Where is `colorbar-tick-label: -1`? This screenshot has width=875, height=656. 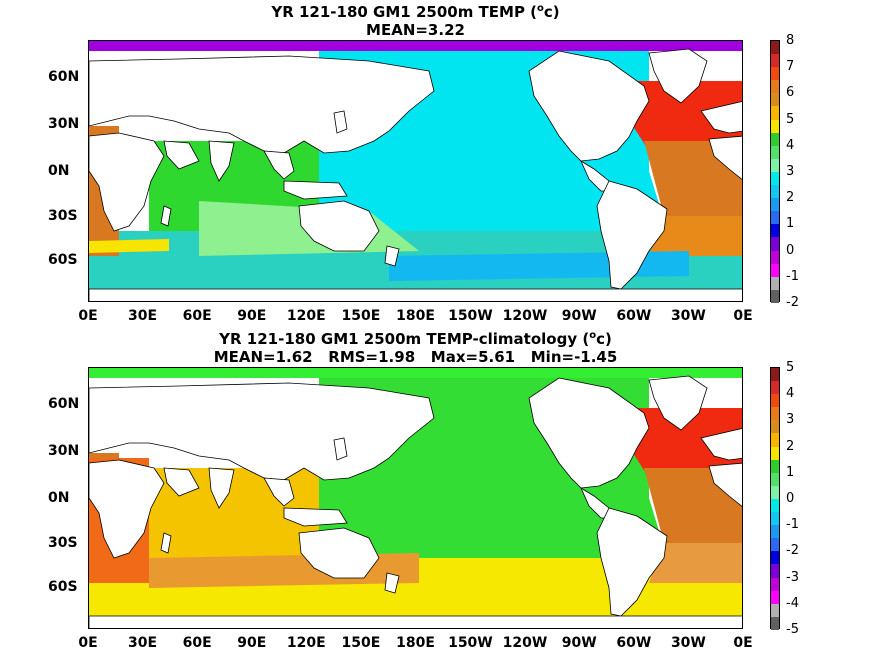
colorbar-tick-label: -1 is located at coordinates (792, 276).